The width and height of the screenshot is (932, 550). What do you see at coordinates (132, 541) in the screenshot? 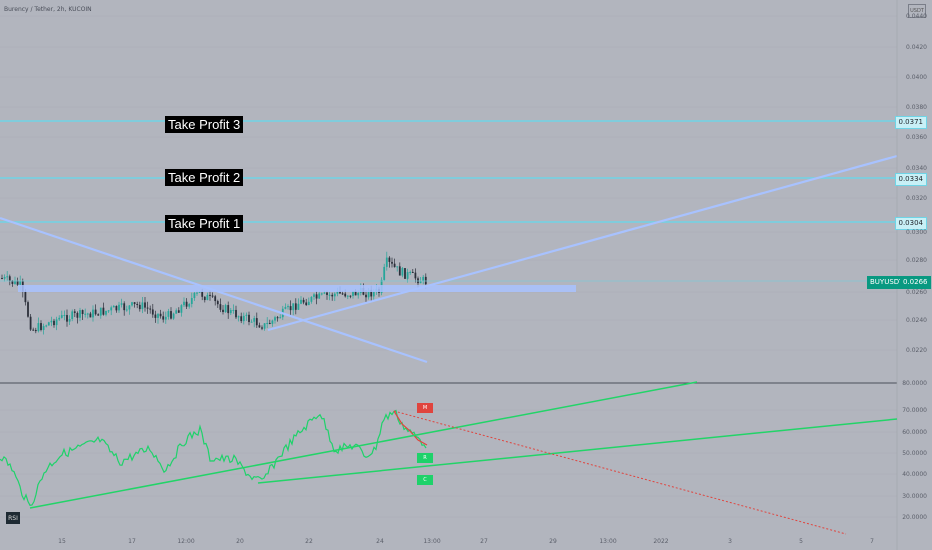
I see `time-axis-label: 17` at bounding box center [132, 541].